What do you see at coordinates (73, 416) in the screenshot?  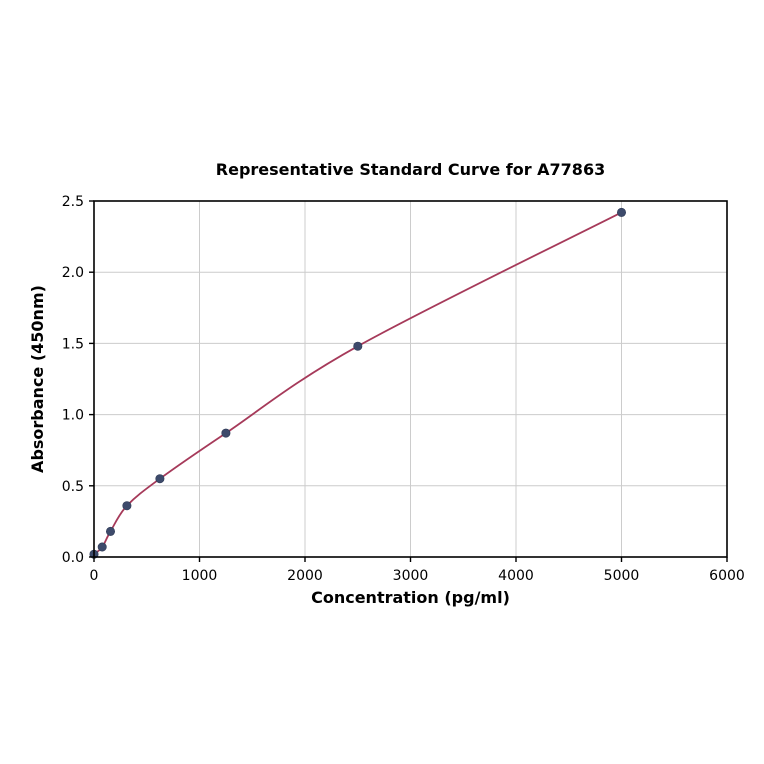 I see `y-tick-label: 1.0` at bounding box center [73, 416].